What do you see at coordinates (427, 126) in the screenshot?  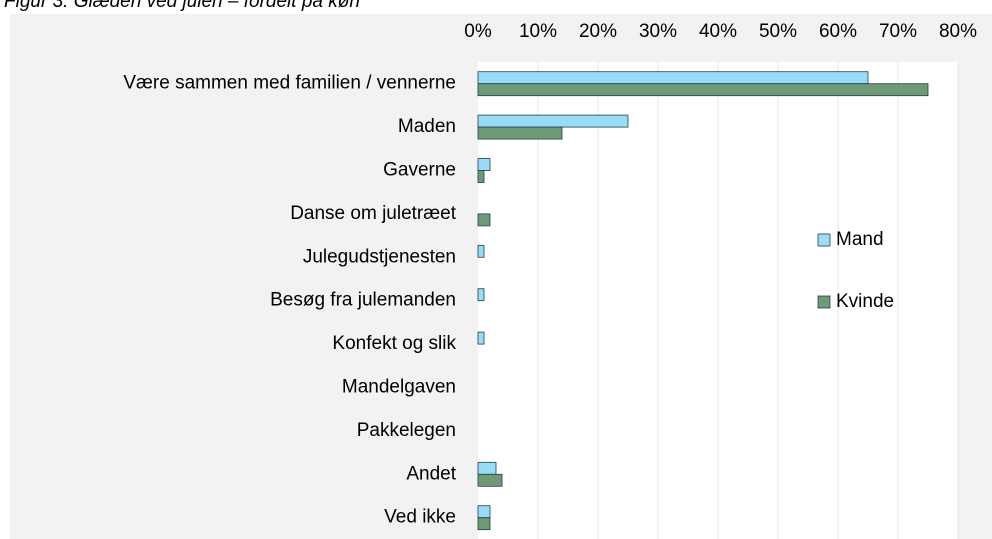 I see `y-tick-label: Maden` at bounding box center [427, 126].